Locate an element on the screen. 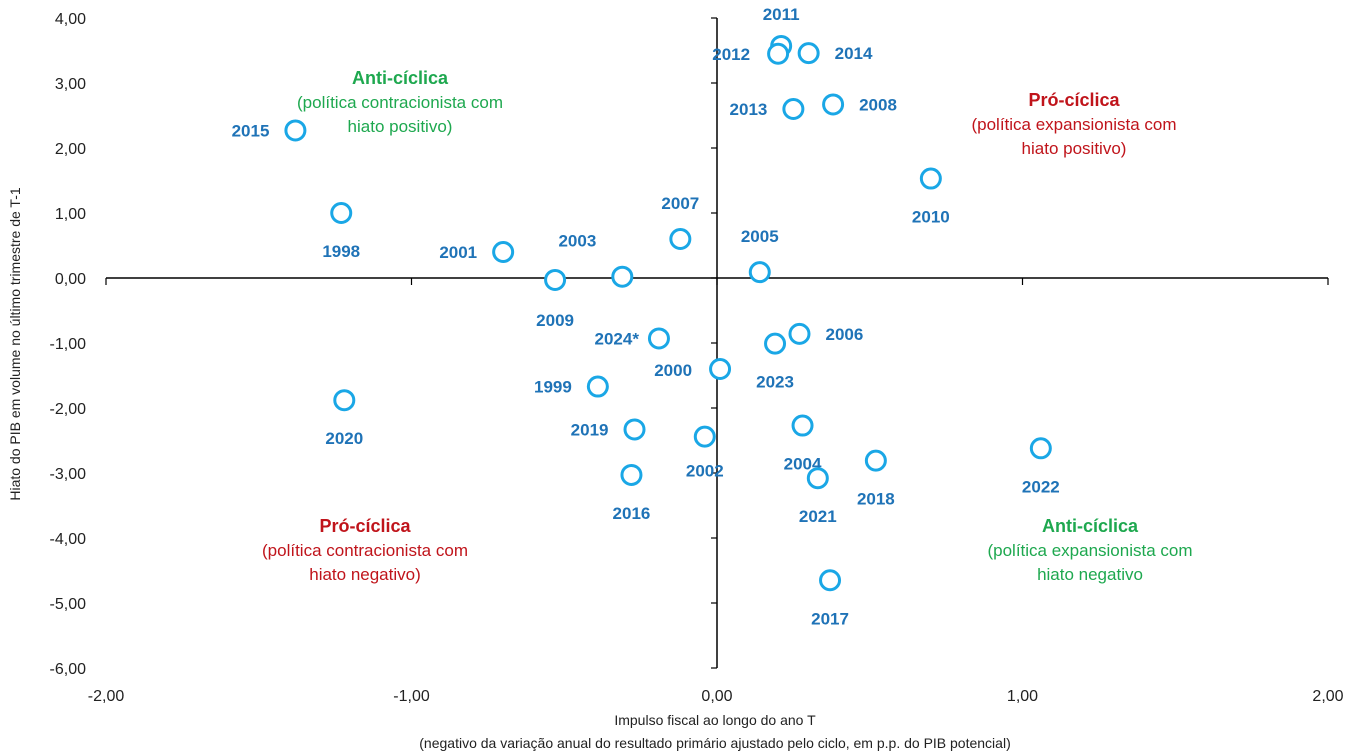 Image resolution: width=1362 pixels, height=756 pixels. data-point-2012 is located at coordinates (778, 53).